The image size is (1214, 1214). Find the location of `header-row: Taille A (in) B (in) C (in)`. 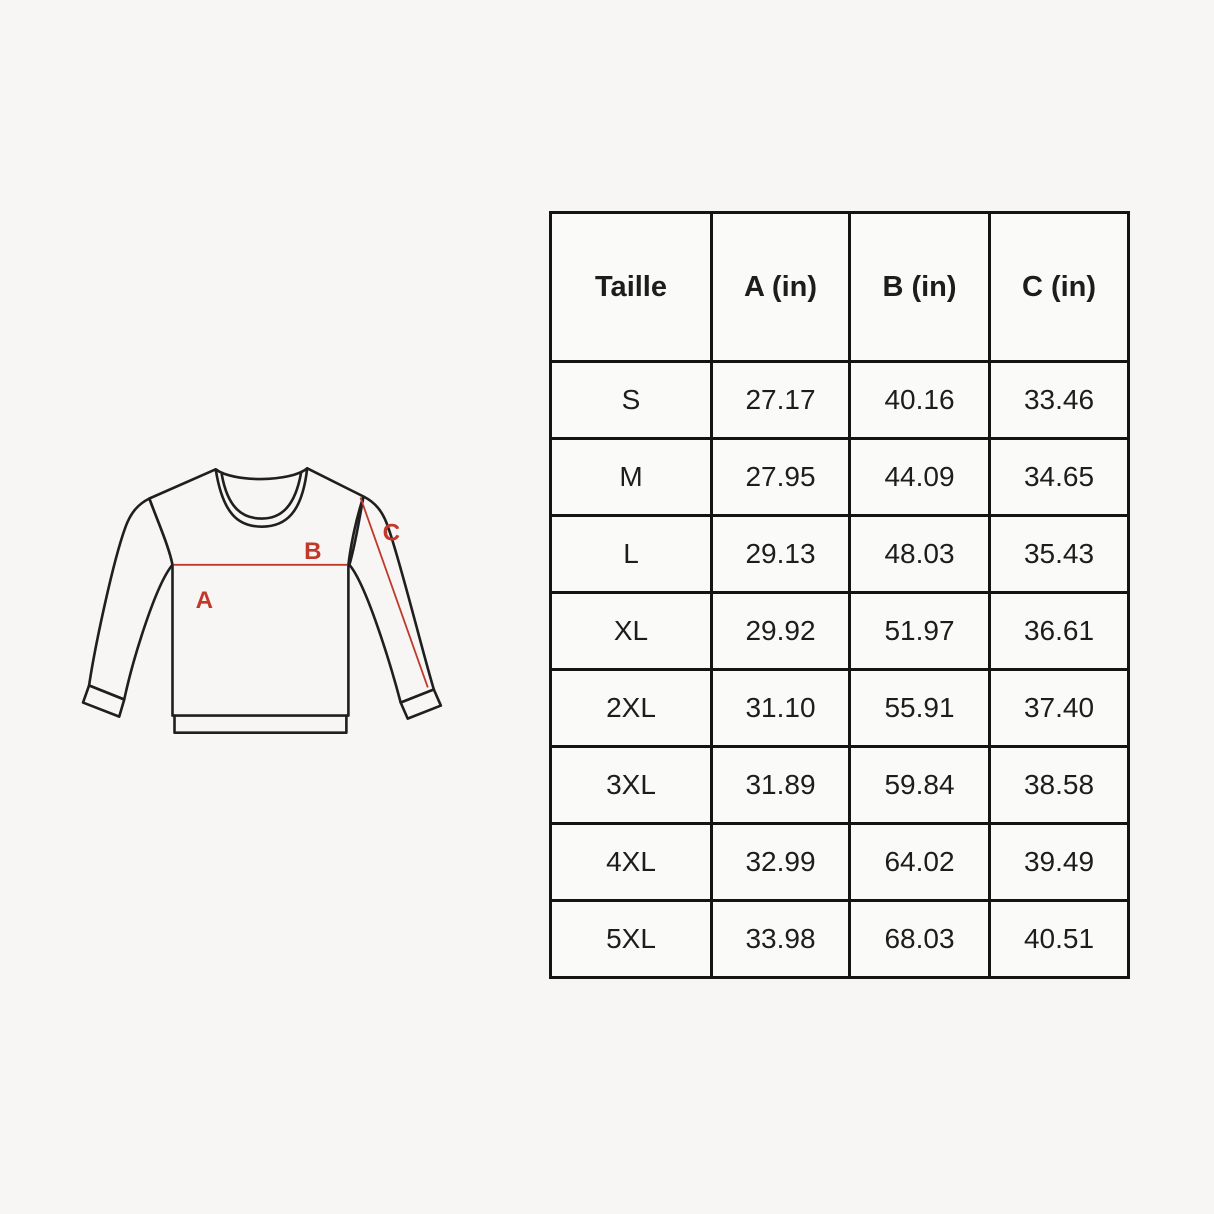

header-row: Taille A (in) B (in) C (in) is located at coordinates (839, 287).